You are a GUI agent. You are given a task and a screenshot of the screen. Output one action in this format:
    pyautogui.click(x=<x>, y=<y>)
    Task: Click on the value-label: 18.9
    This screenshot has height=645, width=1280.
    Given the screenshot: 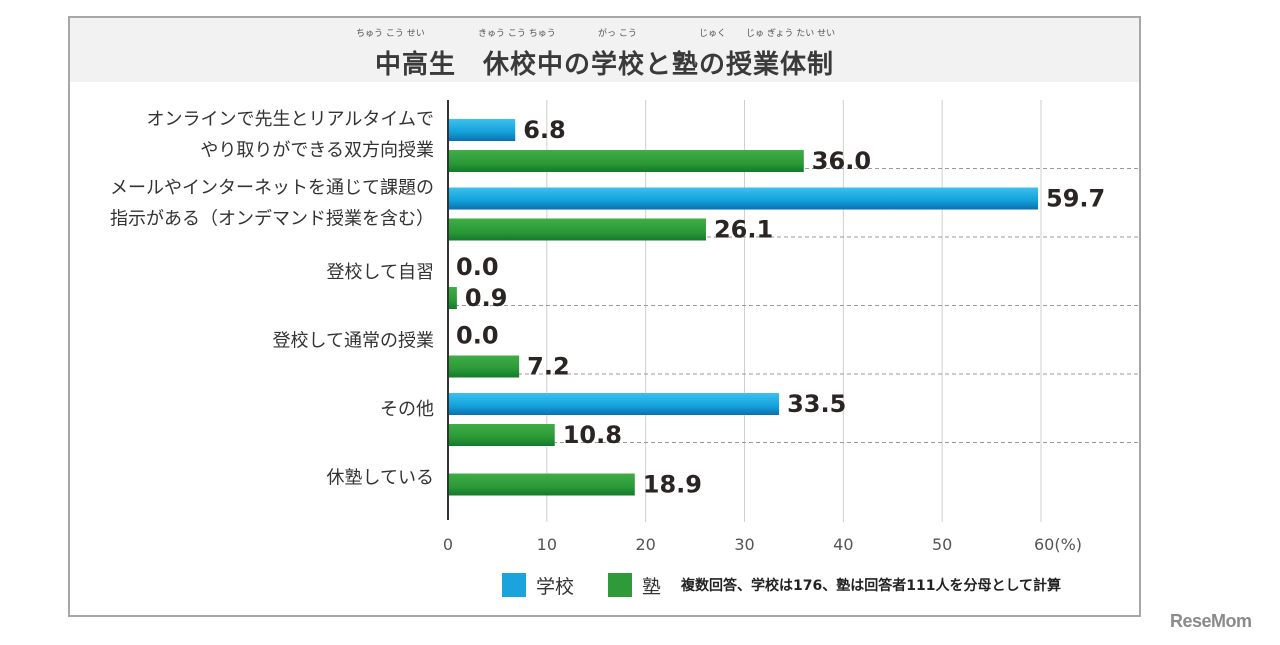 What is the action you would take?
    pyautogui.click(x=672, y=485)
    